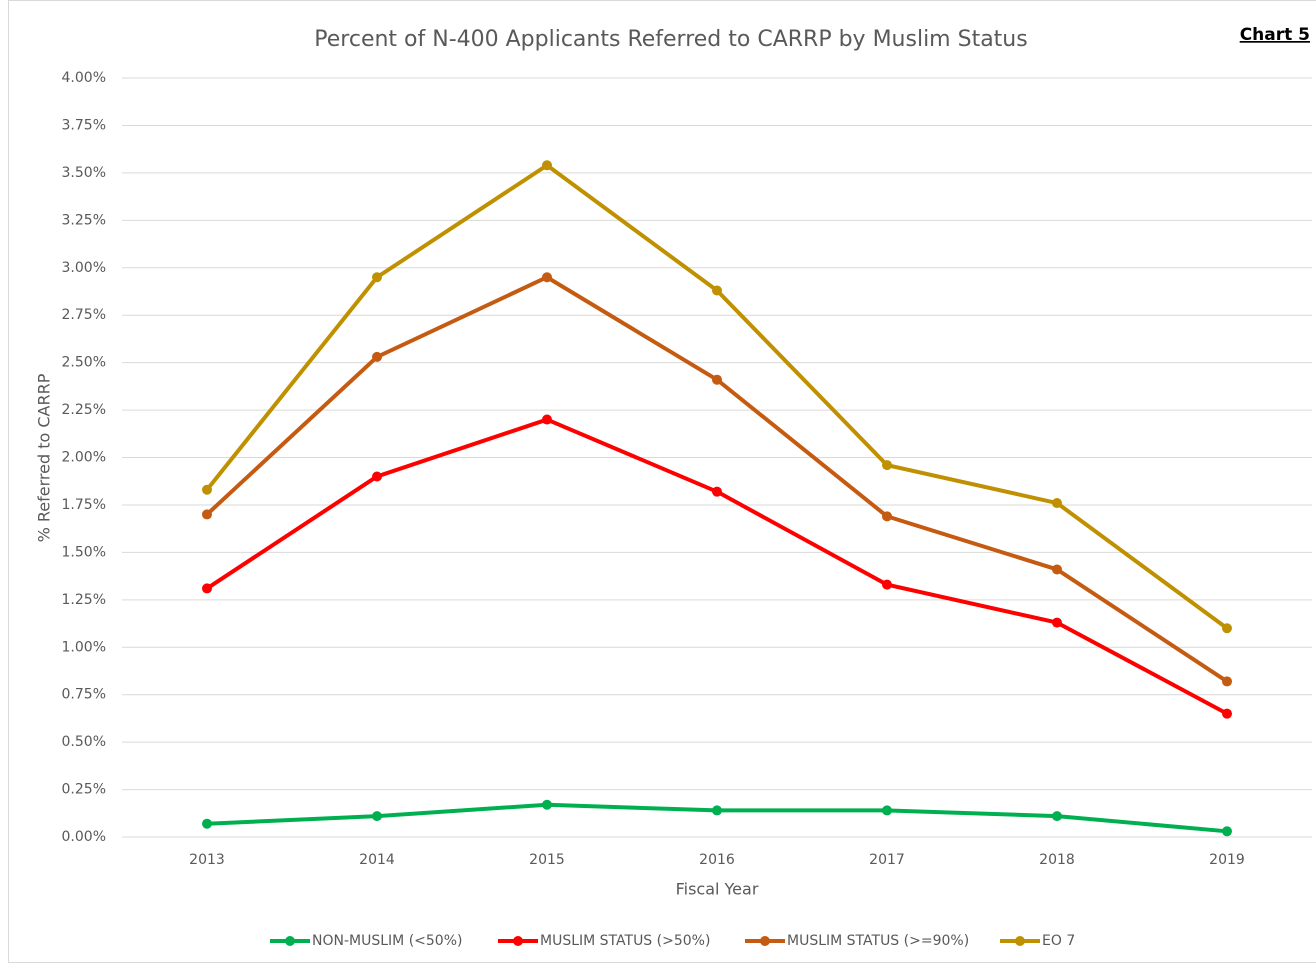 The height and width of the screenshot is (964, 1316). What do you see at coordinates (84, 315) in the screenshot?
I see `y-tick-label: 2.75%` at bounding box center [84, 315].